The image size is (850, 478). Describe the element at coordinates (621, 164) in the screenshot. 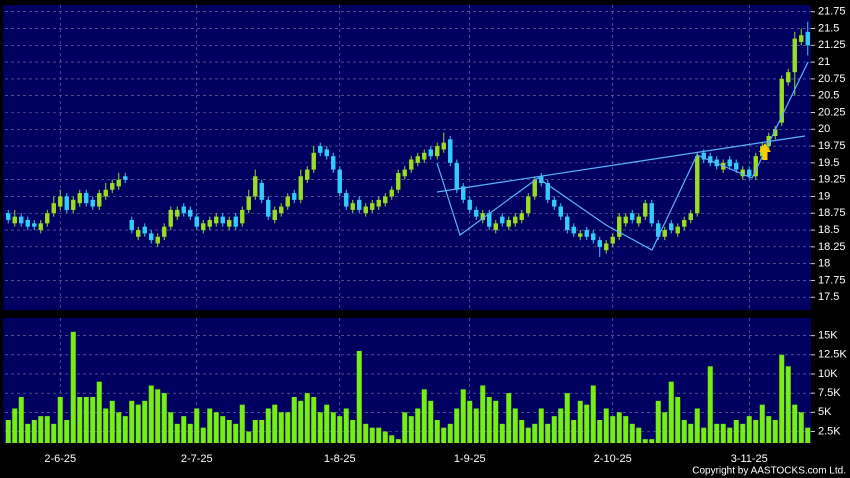

I see `trend-line` at that location.